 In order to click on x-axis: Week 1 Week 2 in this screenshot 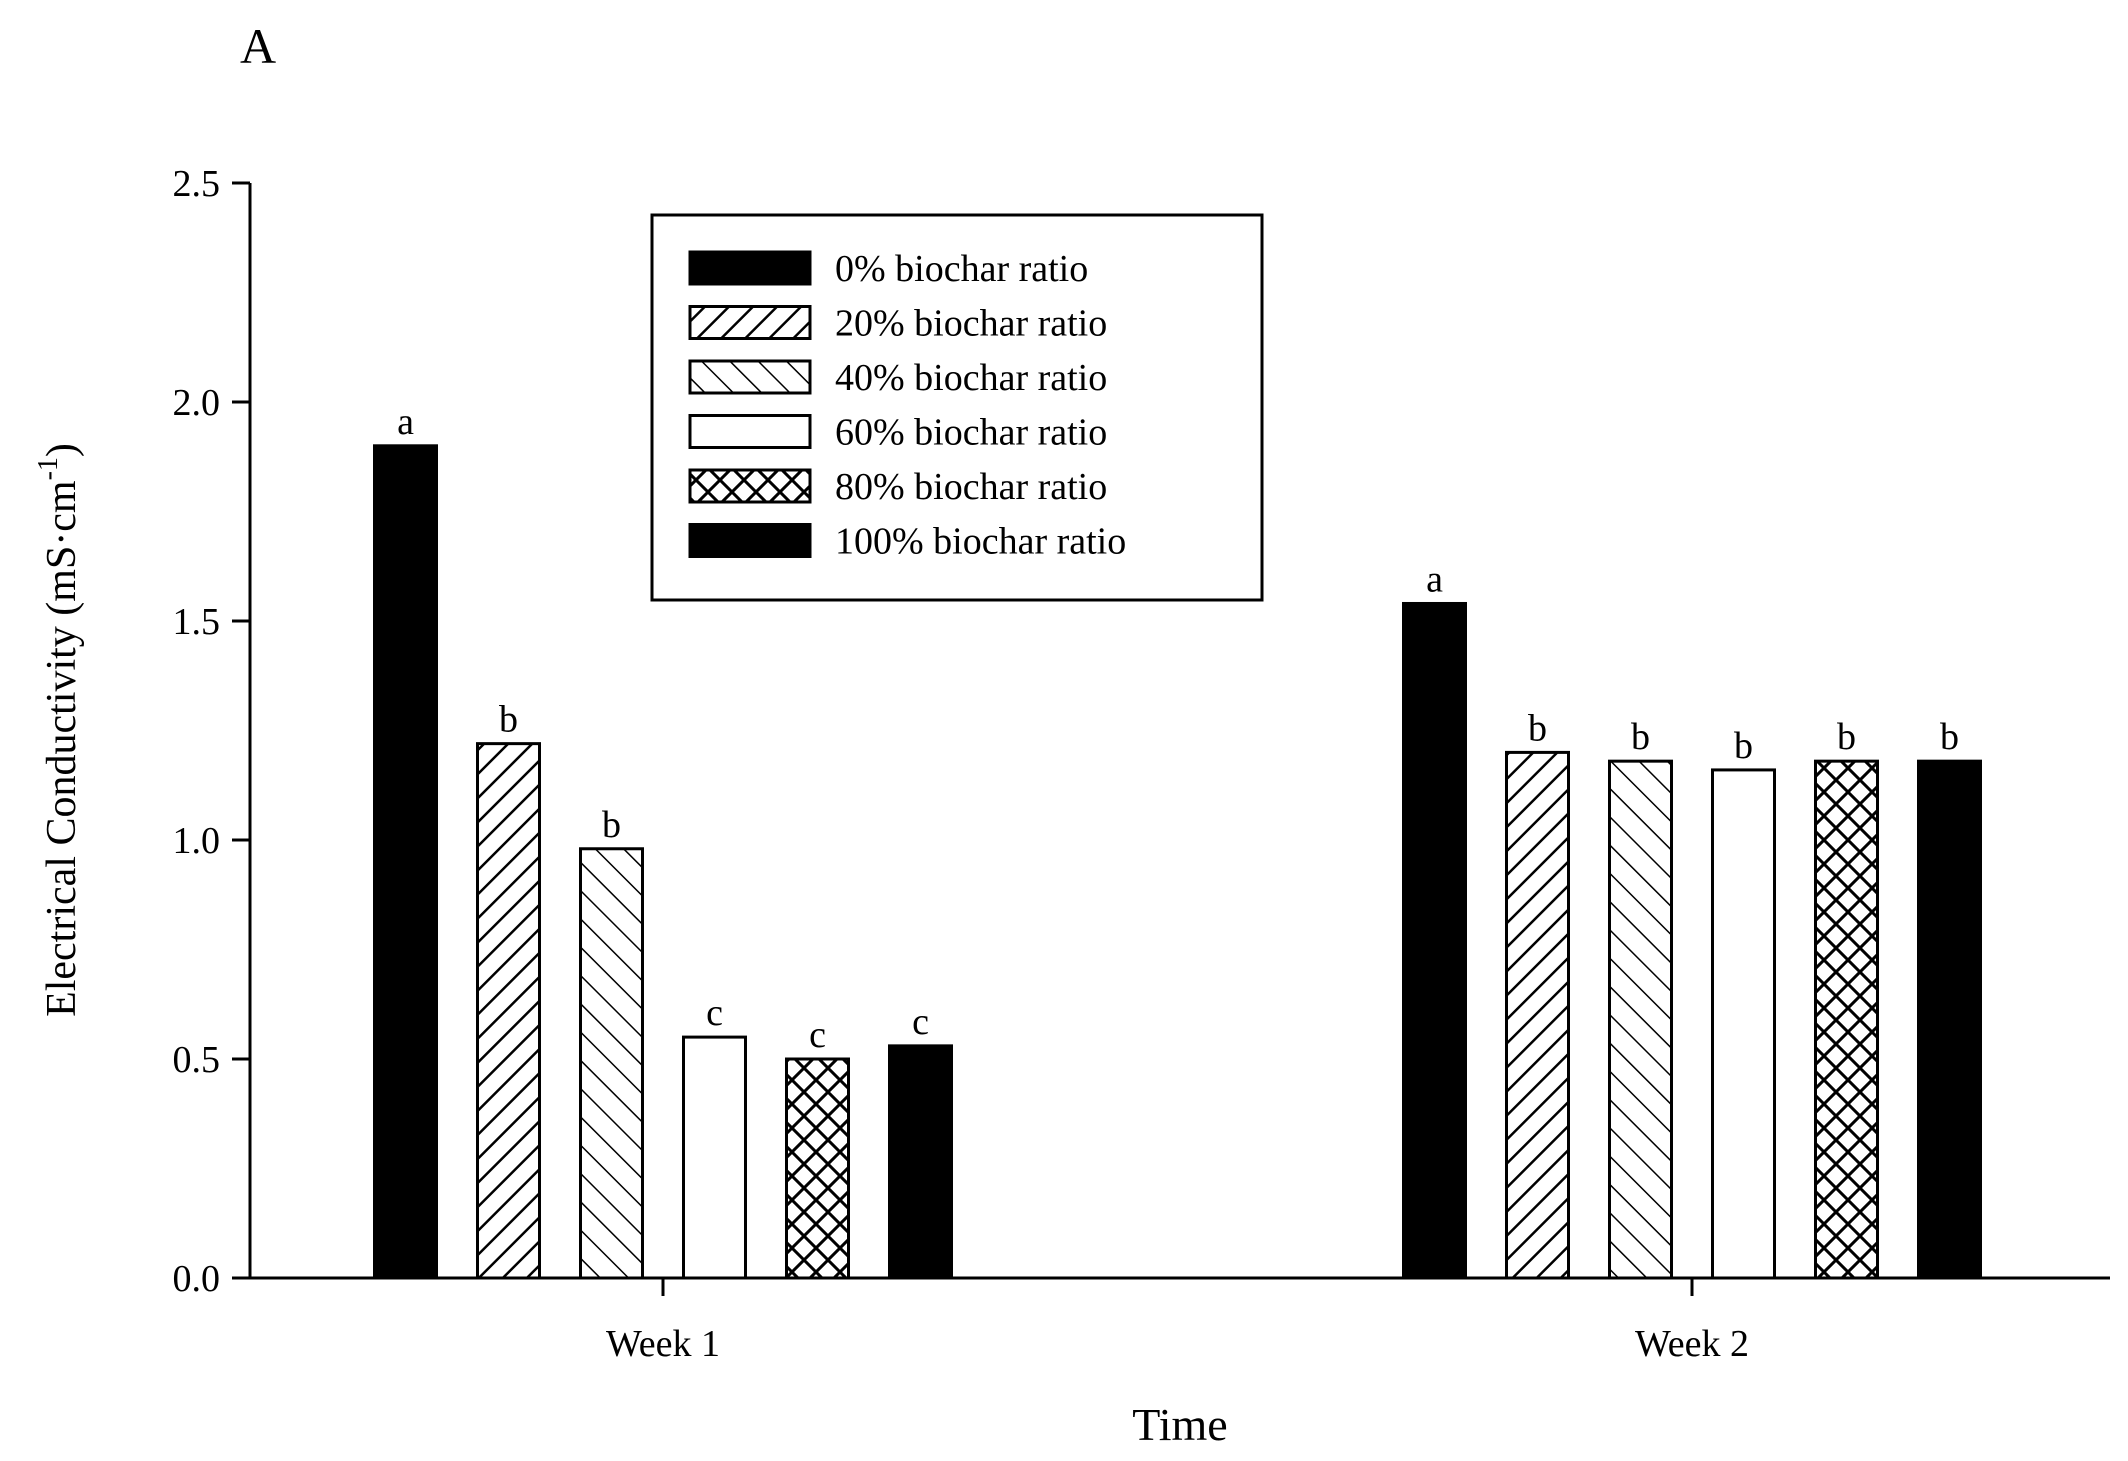, I will do `click(1180, 1320)`.